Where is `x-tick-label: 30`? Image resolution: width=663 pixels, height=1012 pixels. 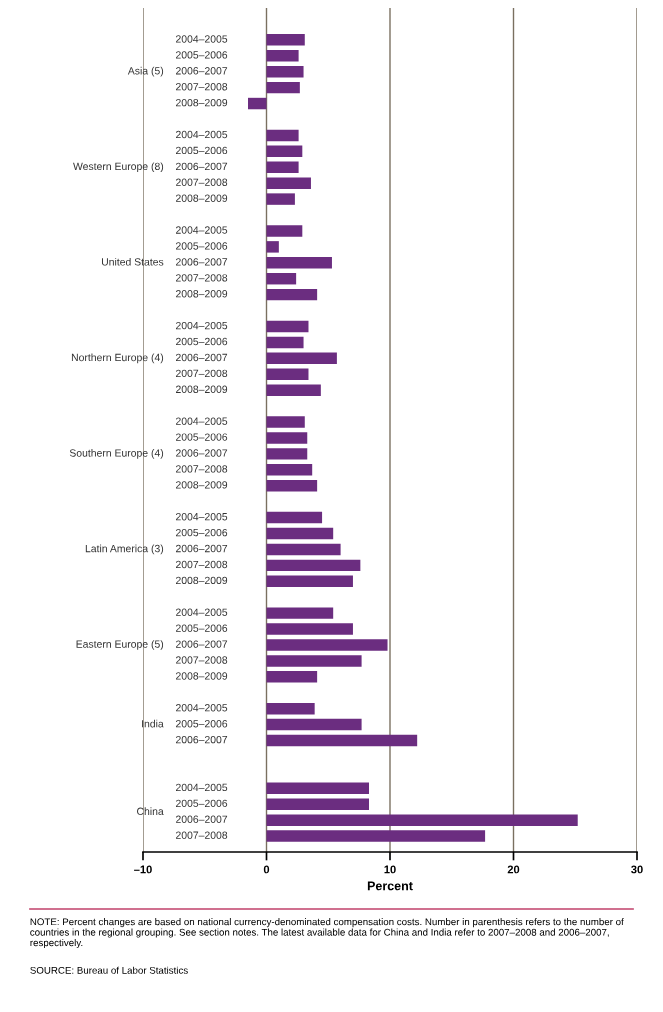 x-tick-label: 30 is located at coordinates (637, 869).